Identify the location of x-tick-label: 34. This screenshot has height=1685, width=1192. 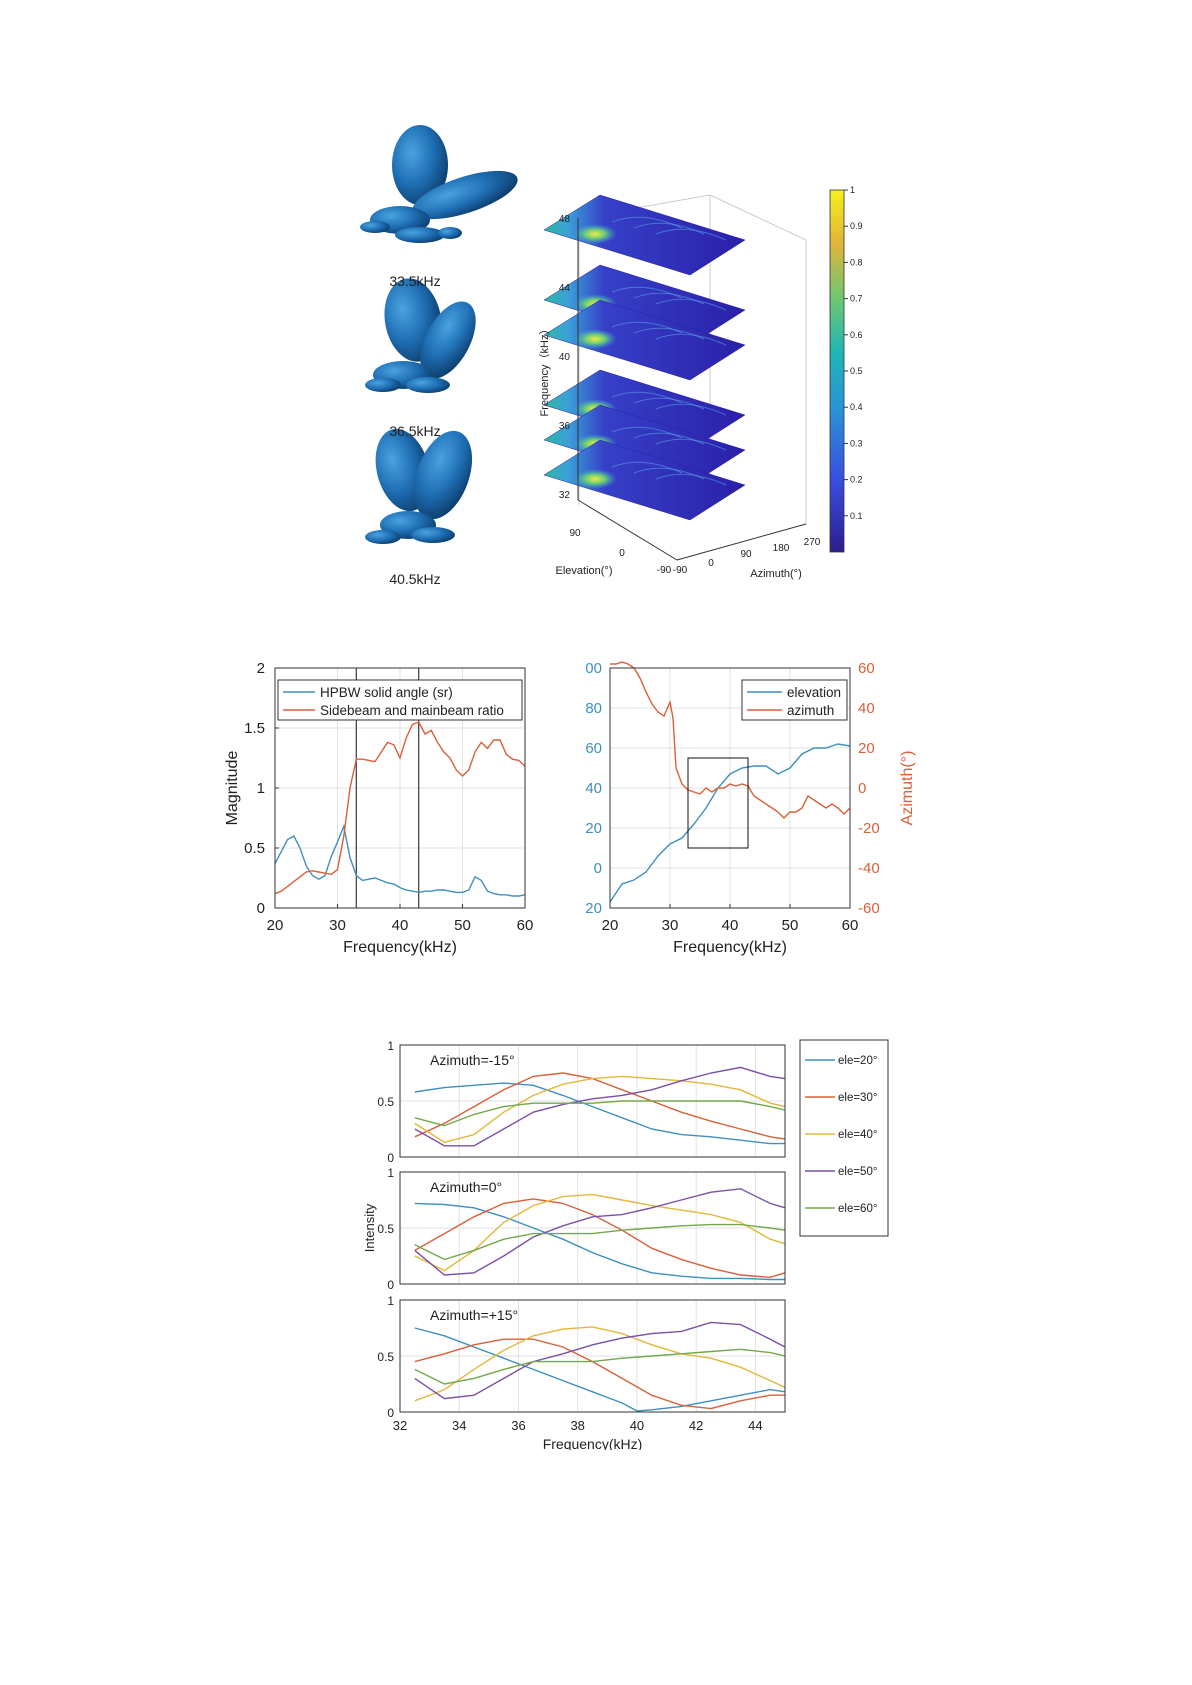
(459, 1425).